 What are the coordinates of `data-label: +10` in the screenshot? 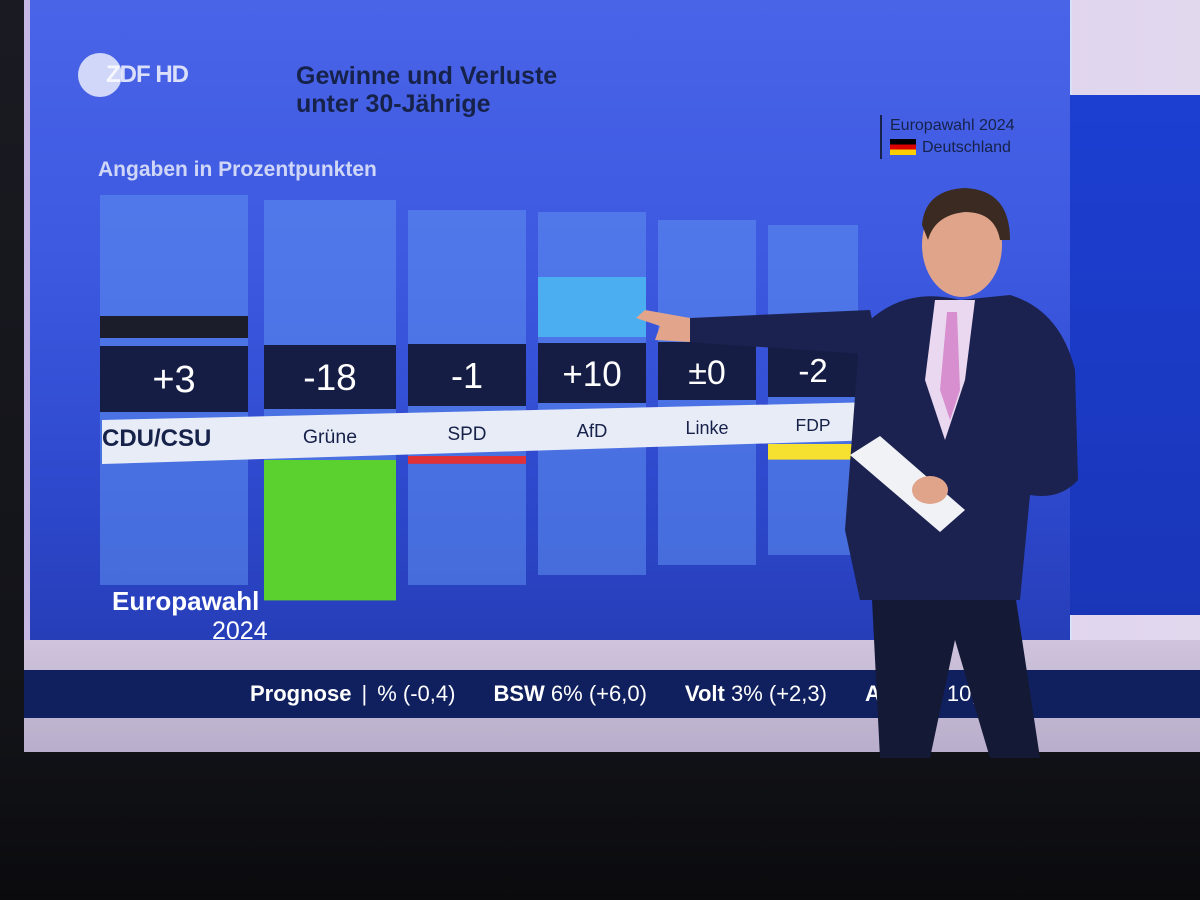 It's located at (591, 374).